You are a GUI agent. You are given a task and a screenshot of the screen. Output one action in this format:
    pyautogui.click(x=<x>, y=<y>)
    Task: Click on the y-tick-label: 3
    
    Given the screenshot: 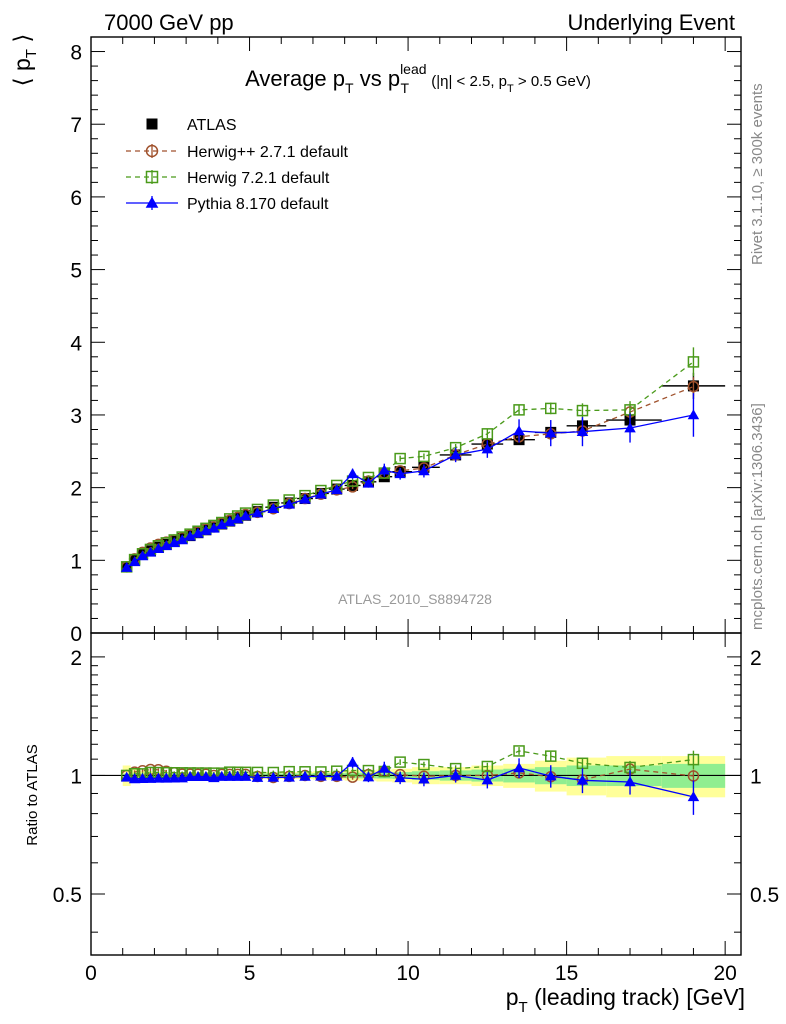 What is the action you would take?
    pyautogui.click(x=76, y=416)
    